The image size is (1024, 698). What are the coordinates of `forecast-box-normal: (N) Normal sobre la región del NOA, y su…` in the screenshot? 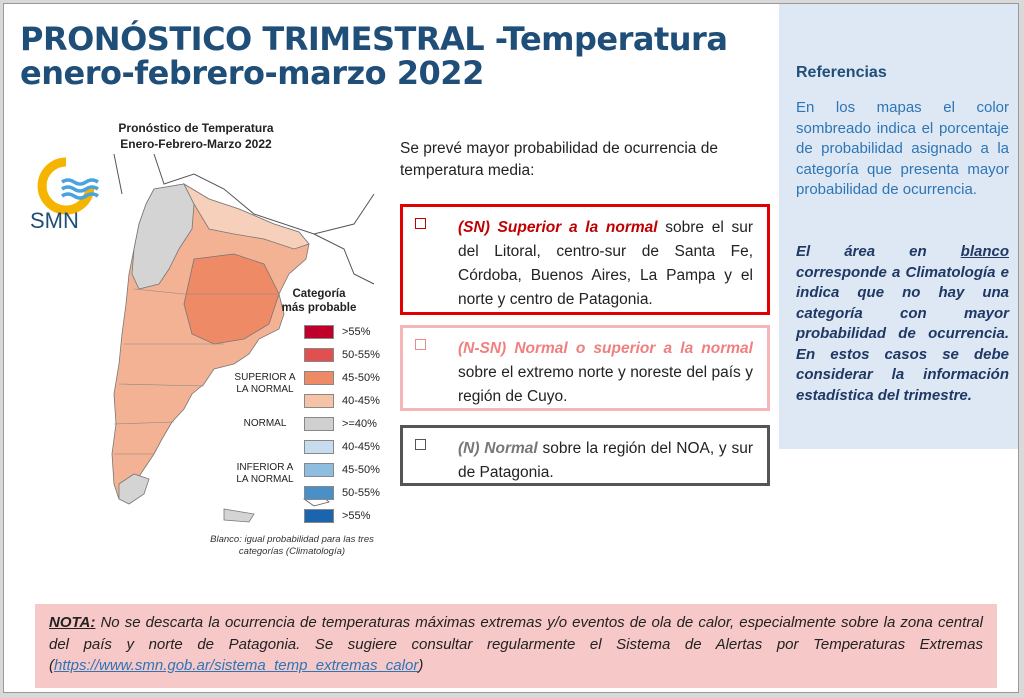 It's located at (585, 455).